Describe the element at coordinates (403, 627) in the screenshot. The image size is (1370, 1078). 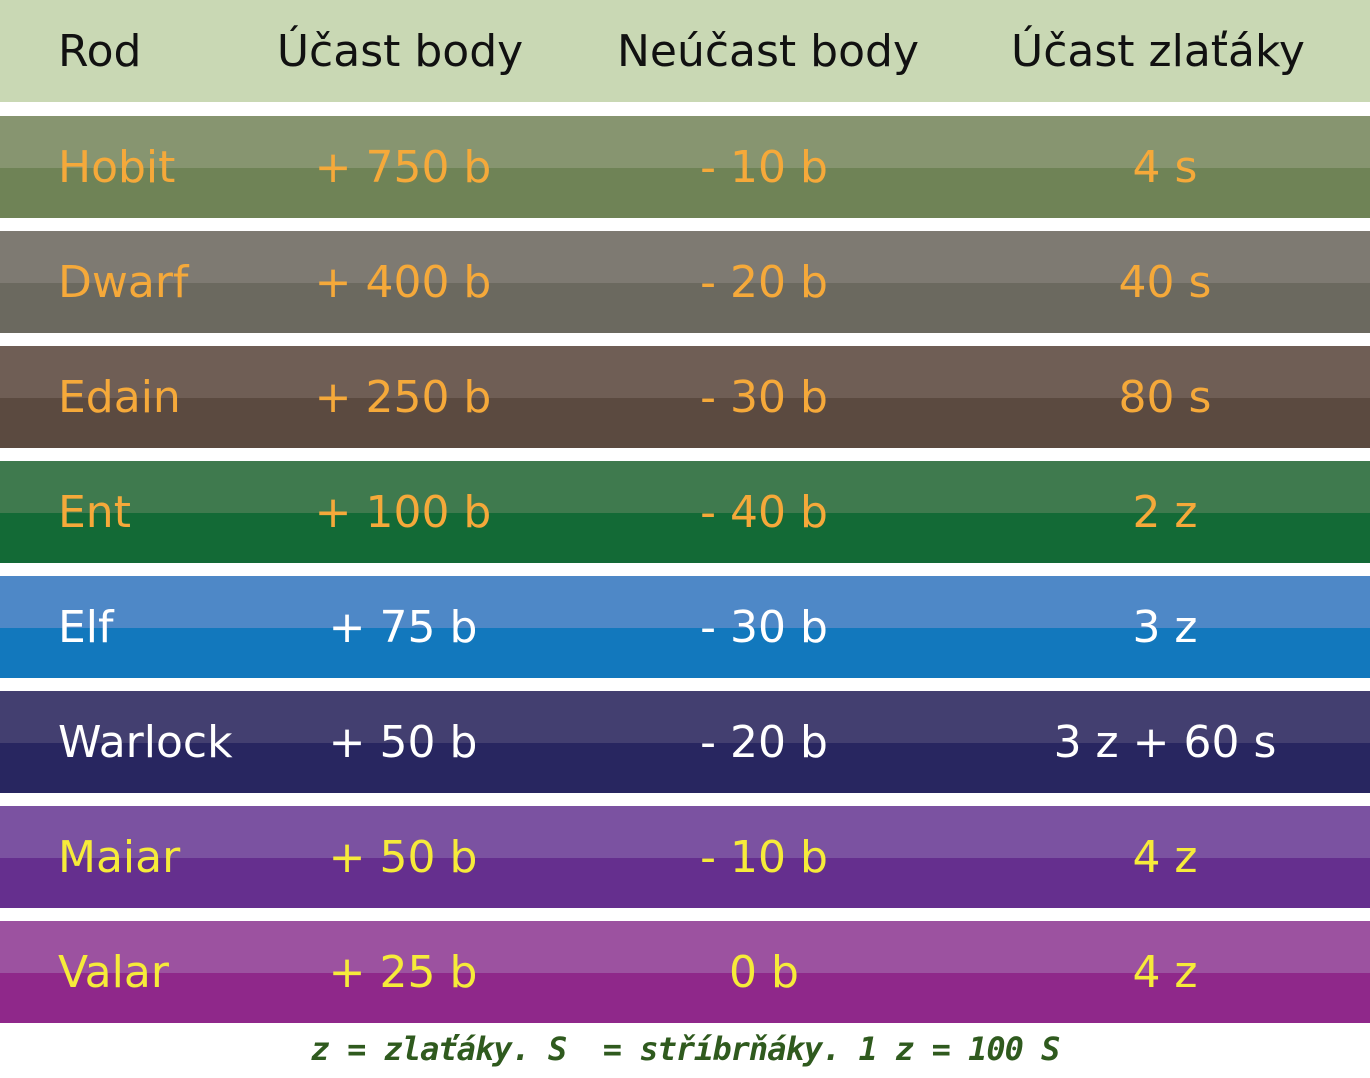
I see `table-cell: + 75 b` at that location.